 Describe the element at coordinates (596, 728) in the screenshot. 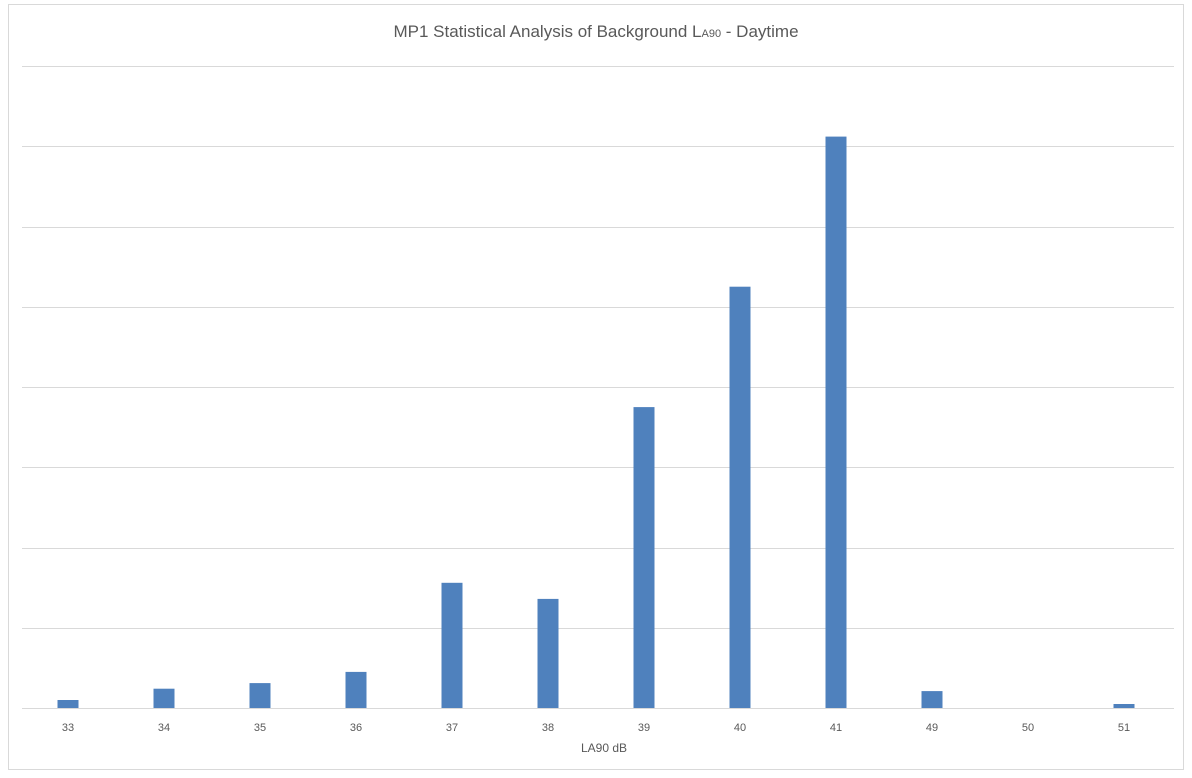

I see `x-tick-labels: 33 34 35 36 37 38 39 40 41 49 50 51` at that location.